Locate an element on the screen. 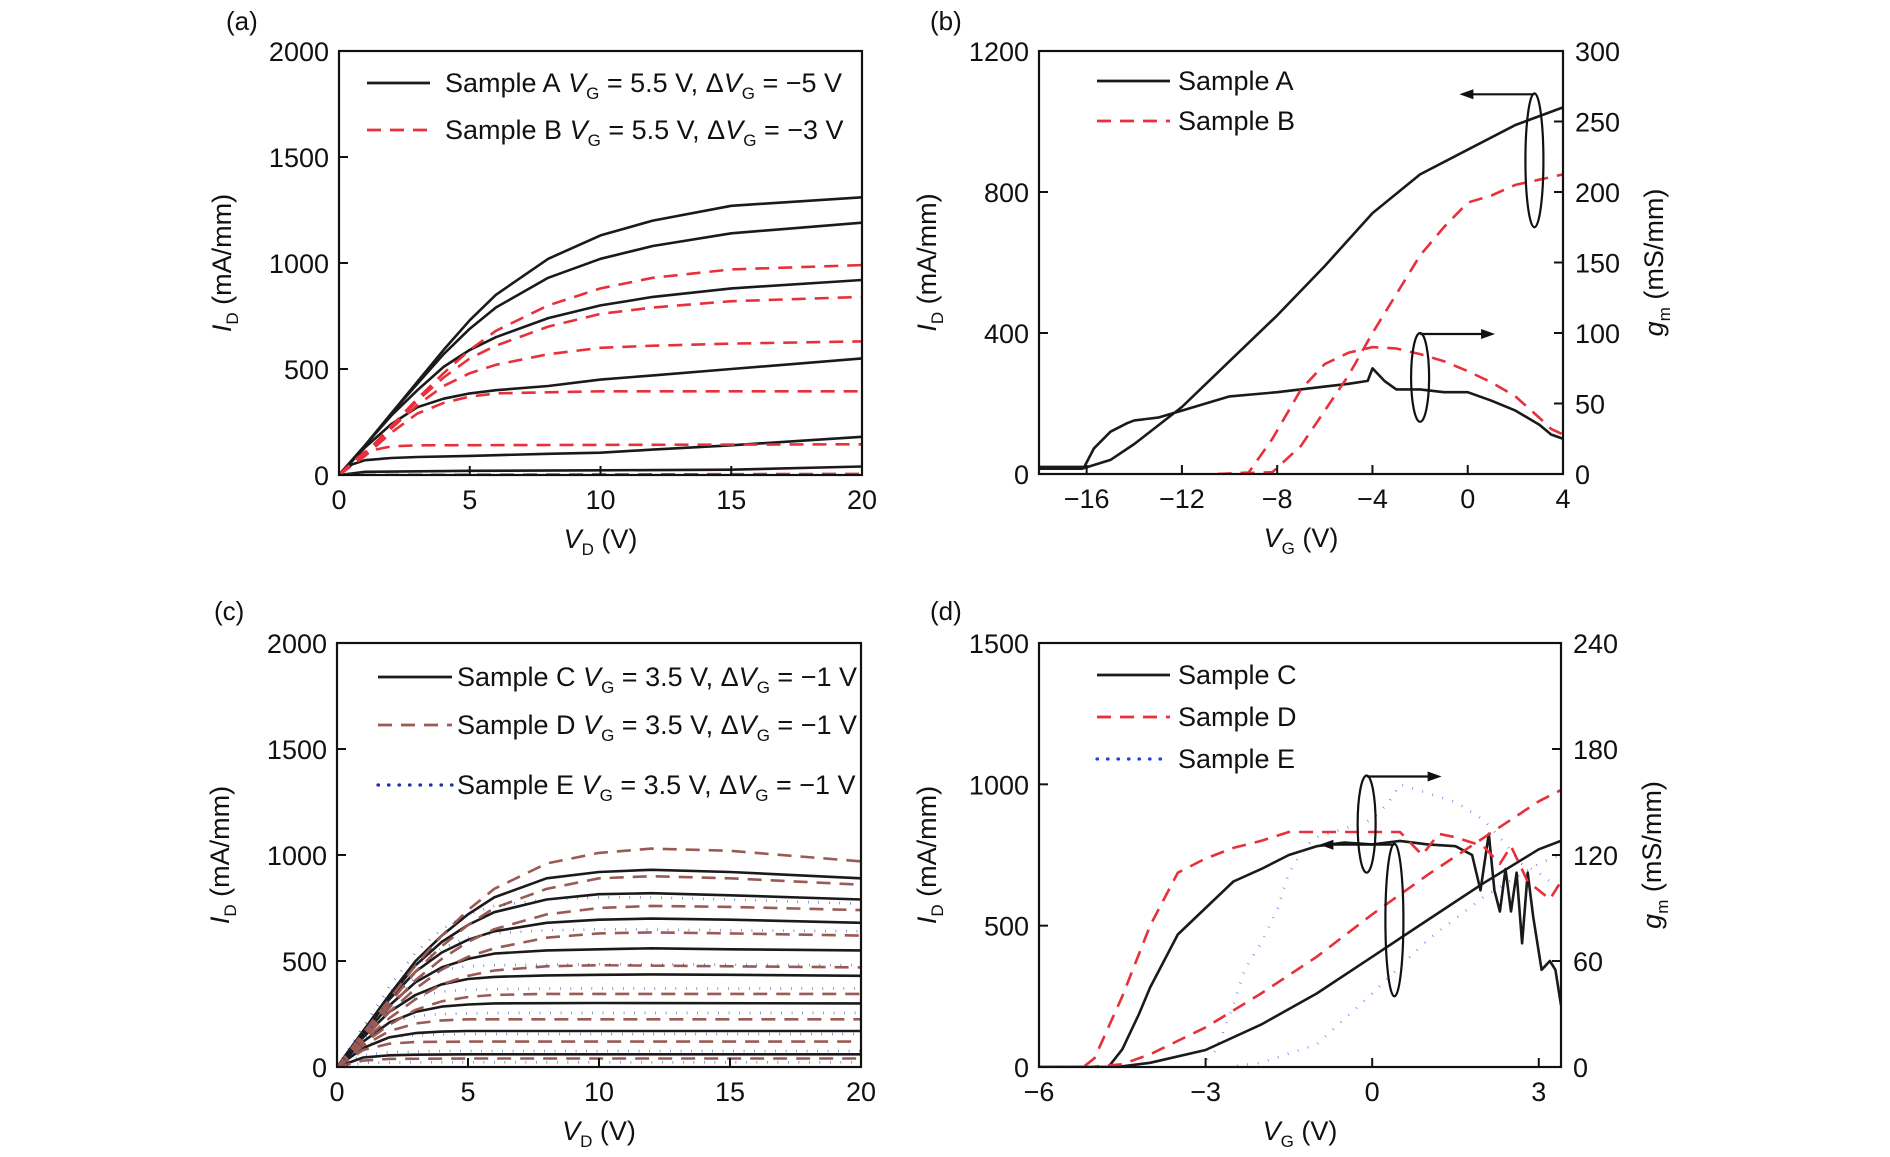  legend-label: Sample D VG = 3.5 V, ΔVG = −1 V is located at coordinates (657, 727).